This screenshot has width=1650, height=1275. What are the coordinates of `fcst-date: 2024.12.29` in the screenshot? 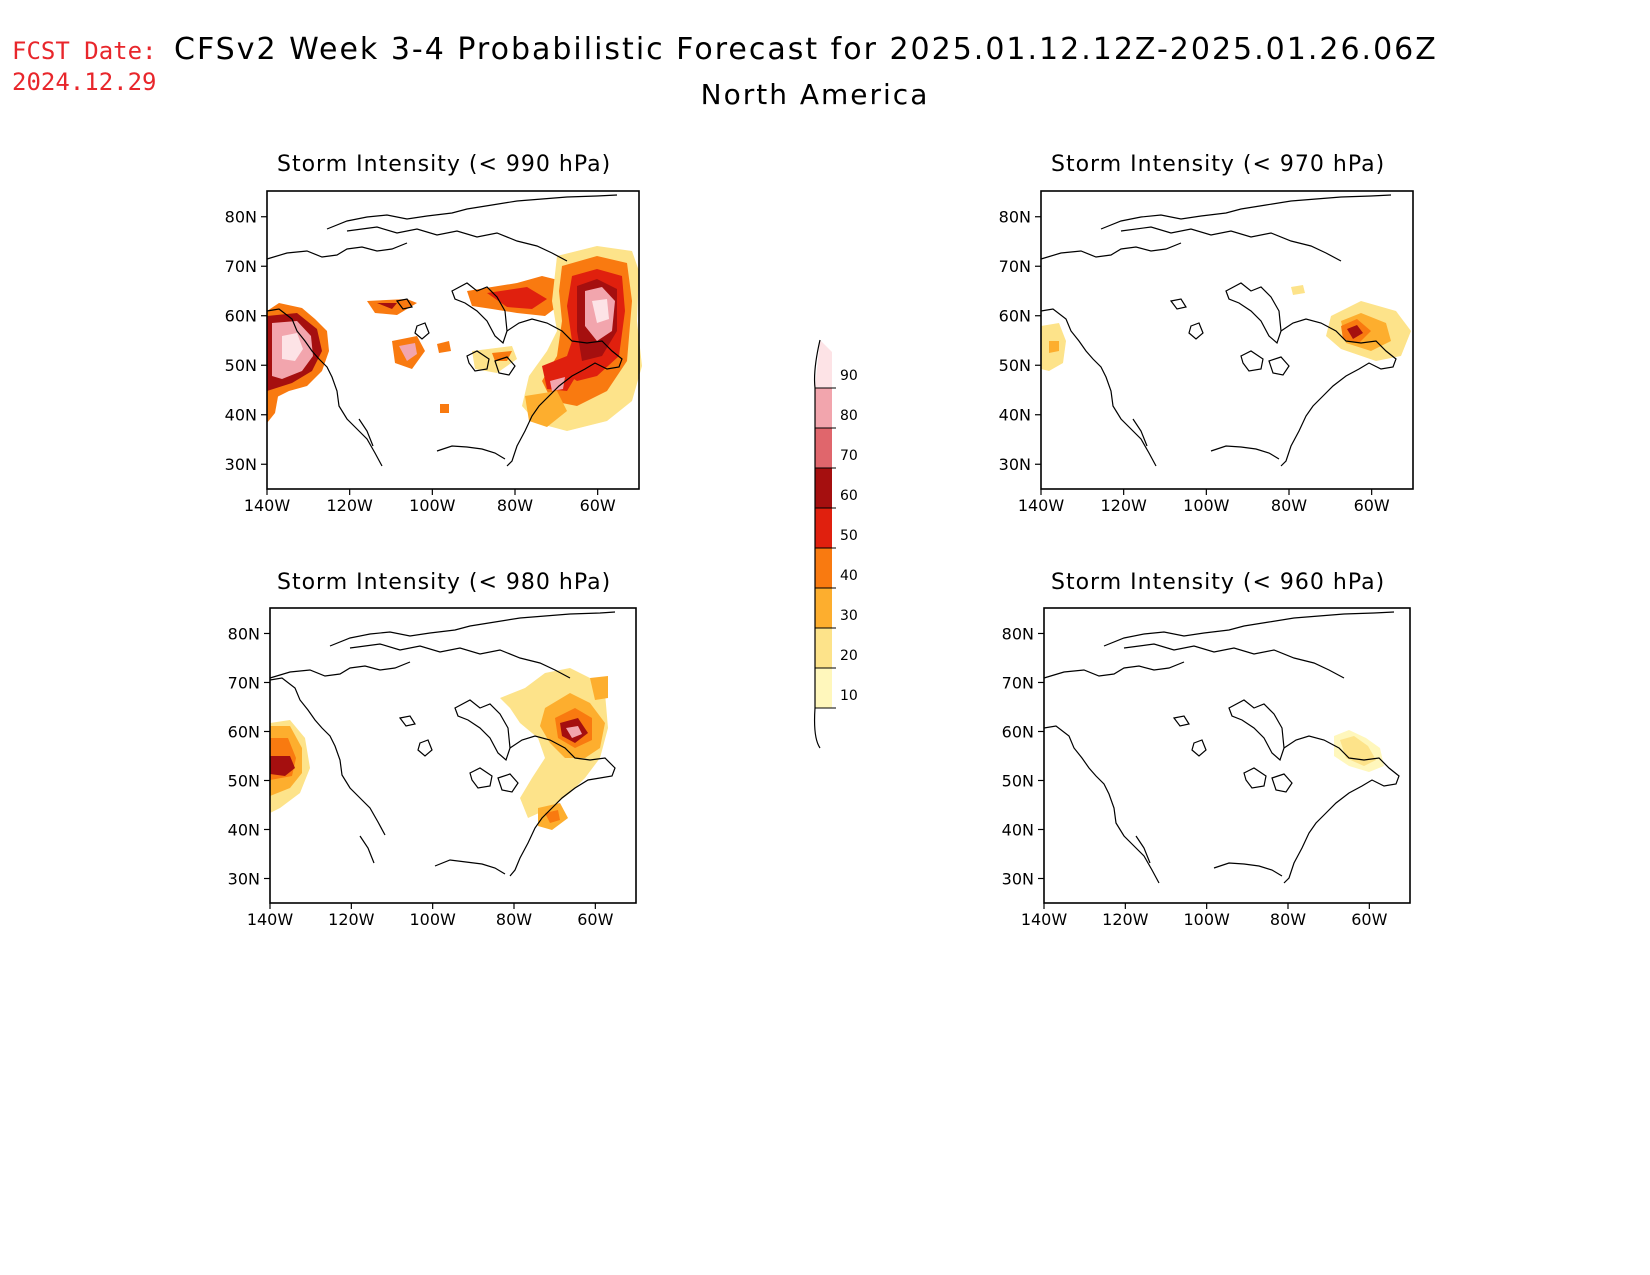 It's located at (84, 82).